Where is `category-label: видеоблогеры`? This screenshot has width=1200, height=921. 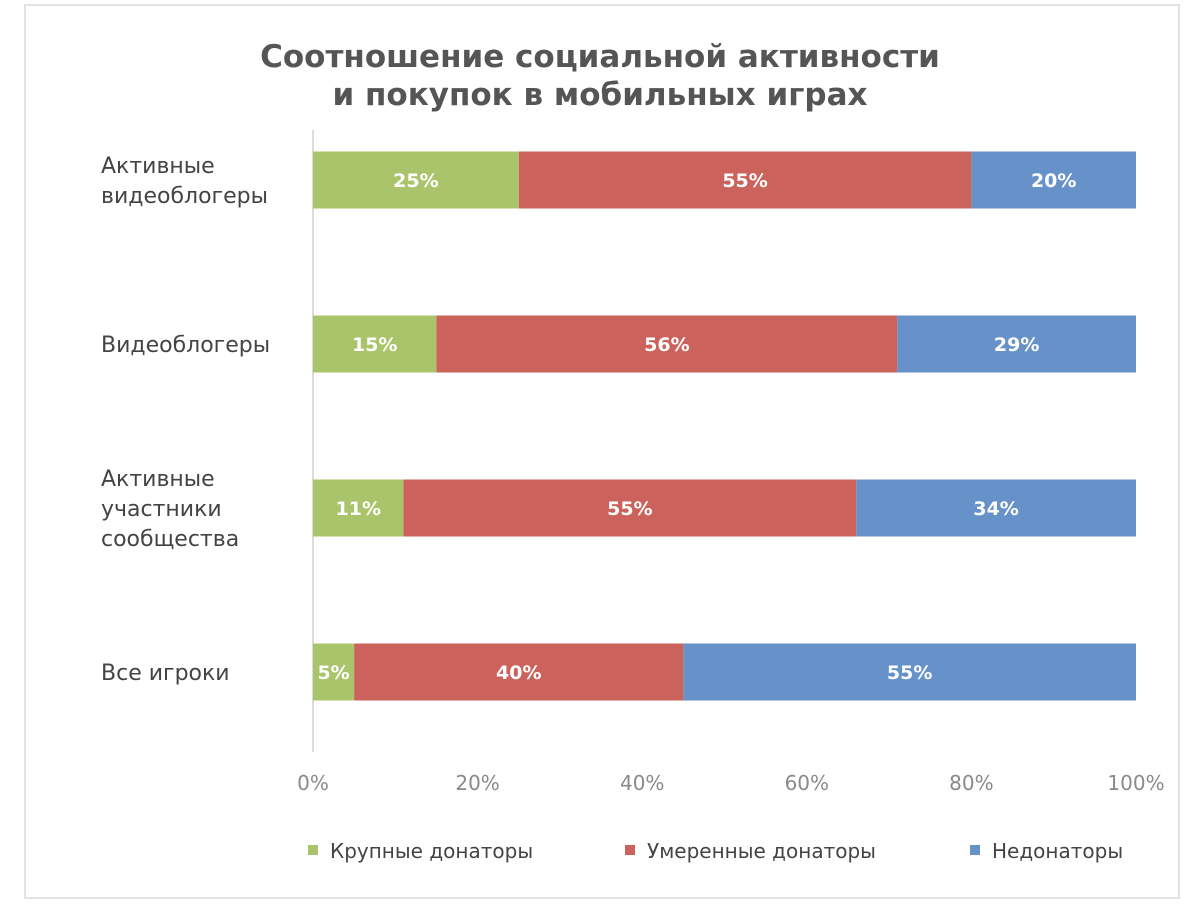
category-label: видеоблогеры is located at coordinates (184, 196).